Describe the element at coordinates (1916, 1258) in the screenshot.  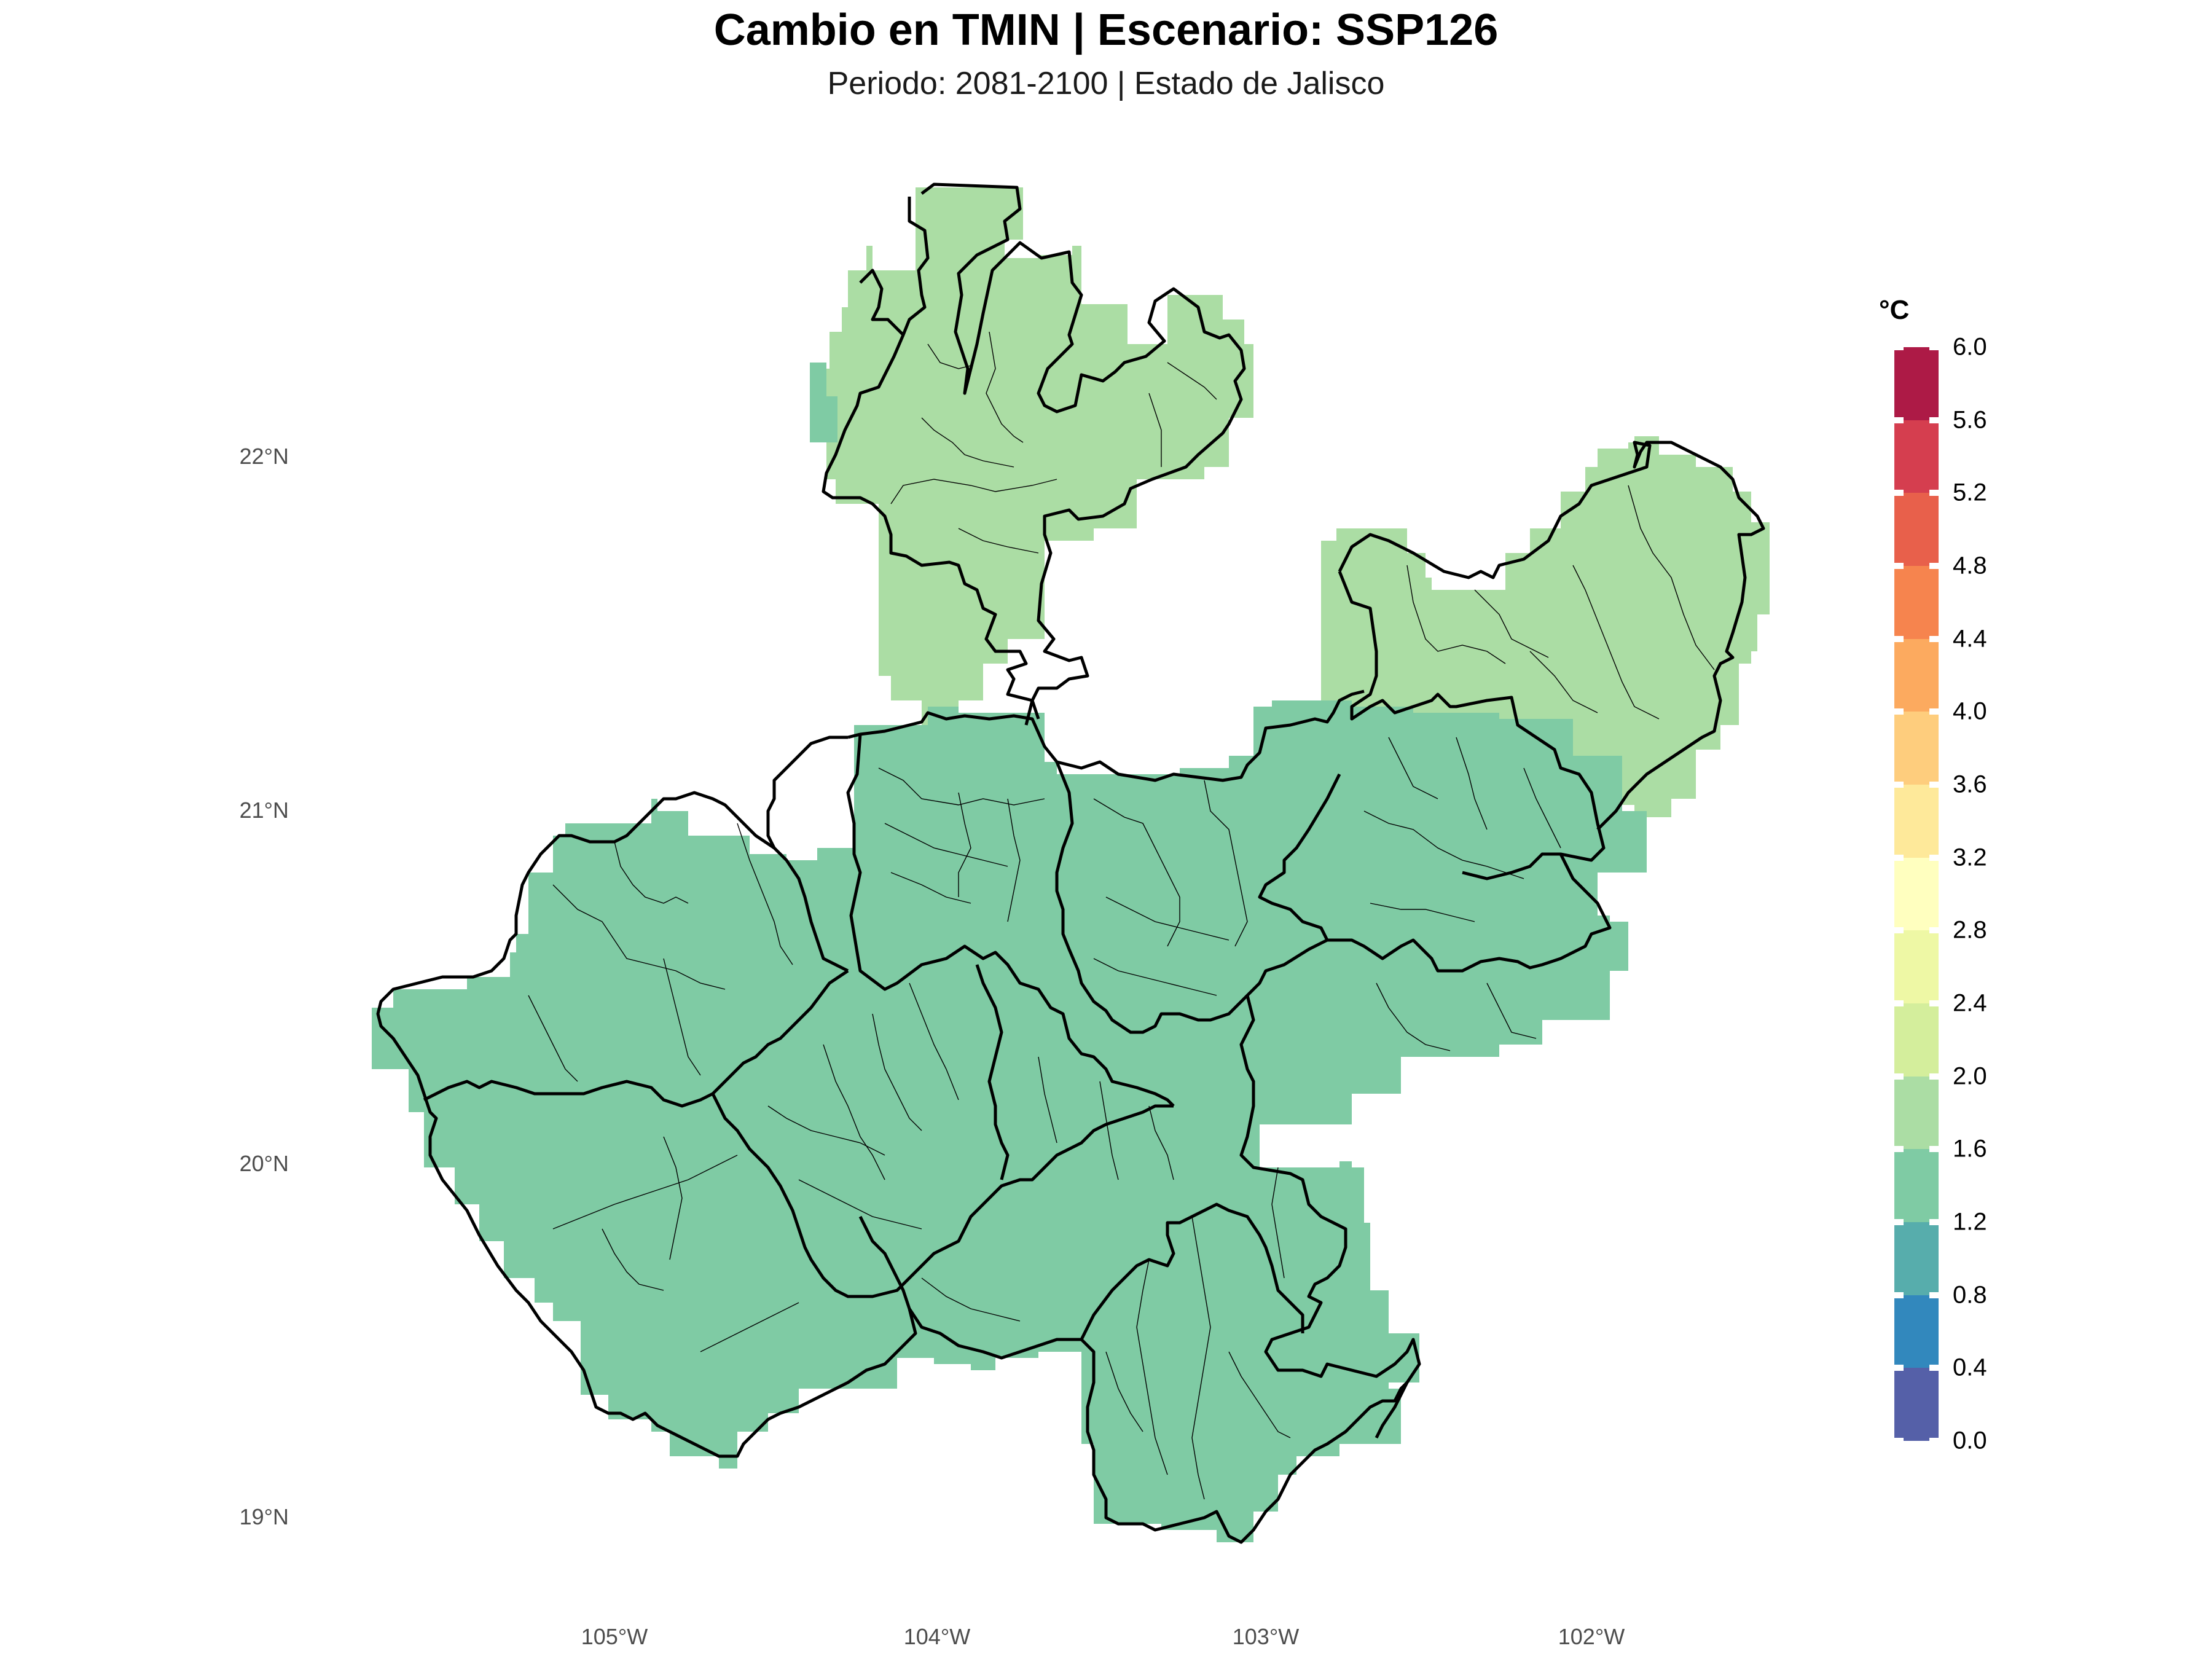
I see `legend-bin-0.8-1.2` at that location.